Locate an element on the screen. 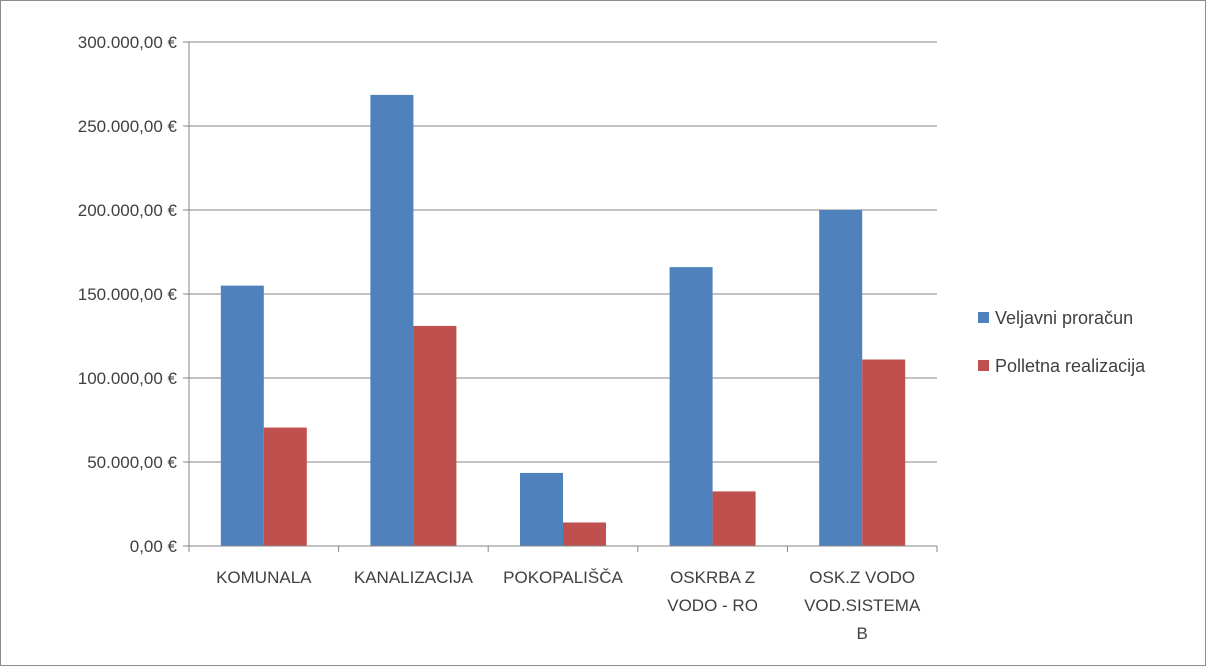 This screenshot has width=1206, height=667. x-category-label: OSK.Z VODO VOD.SISTEMA B is located at coordinates (862, 605).